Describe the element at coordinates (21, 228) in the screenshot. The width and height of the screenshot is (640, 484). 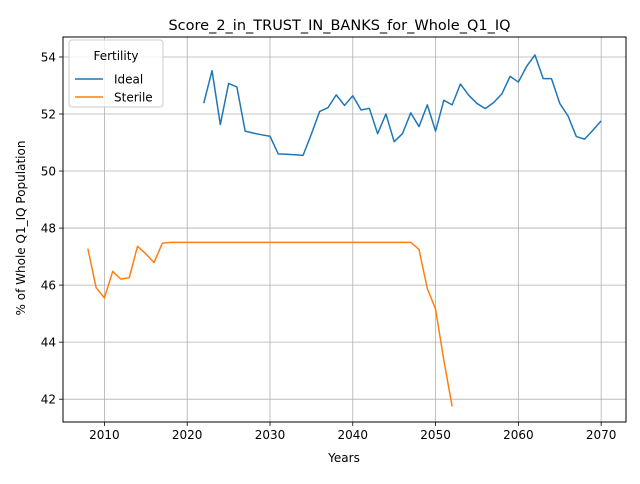
I see `y-axis-label: % of Whole Q1_IQ Population` at that location.